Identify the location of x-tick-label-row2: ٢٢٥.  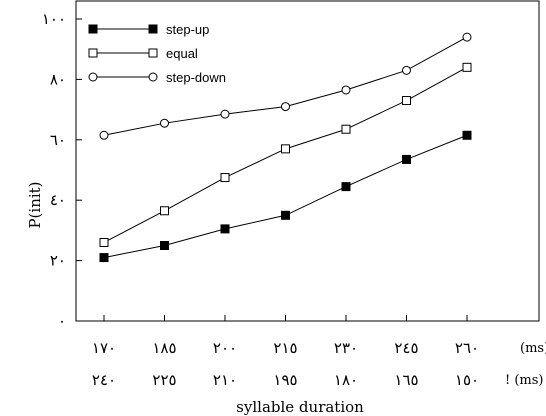
(164, 380).